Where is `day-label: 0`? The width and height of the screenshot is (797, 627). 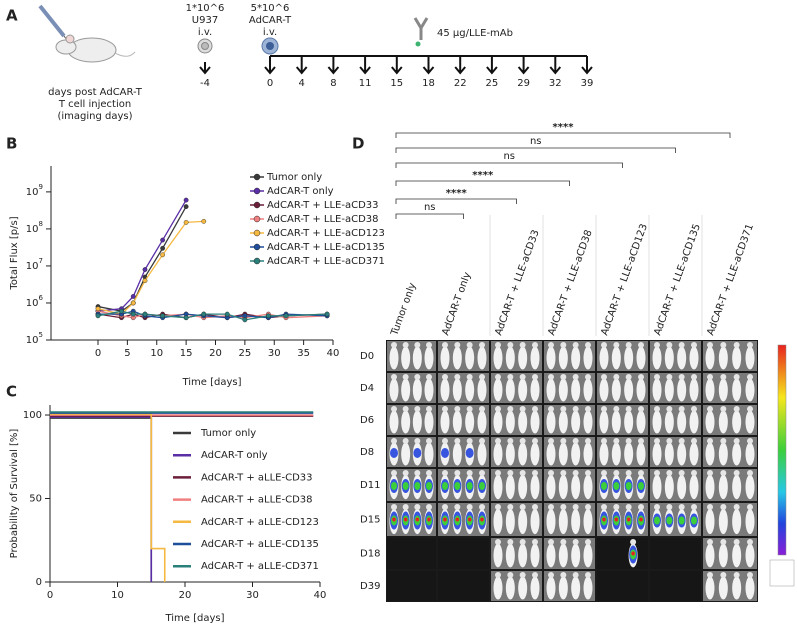
day-label: 0 is located at coordinates (270, 83).